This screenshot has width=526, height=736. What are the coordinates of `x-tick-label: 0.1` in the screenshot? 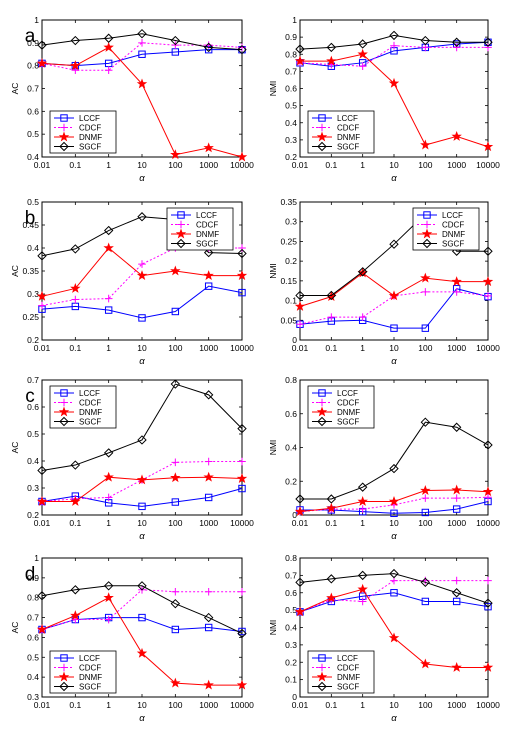 It's located at (331, 348).